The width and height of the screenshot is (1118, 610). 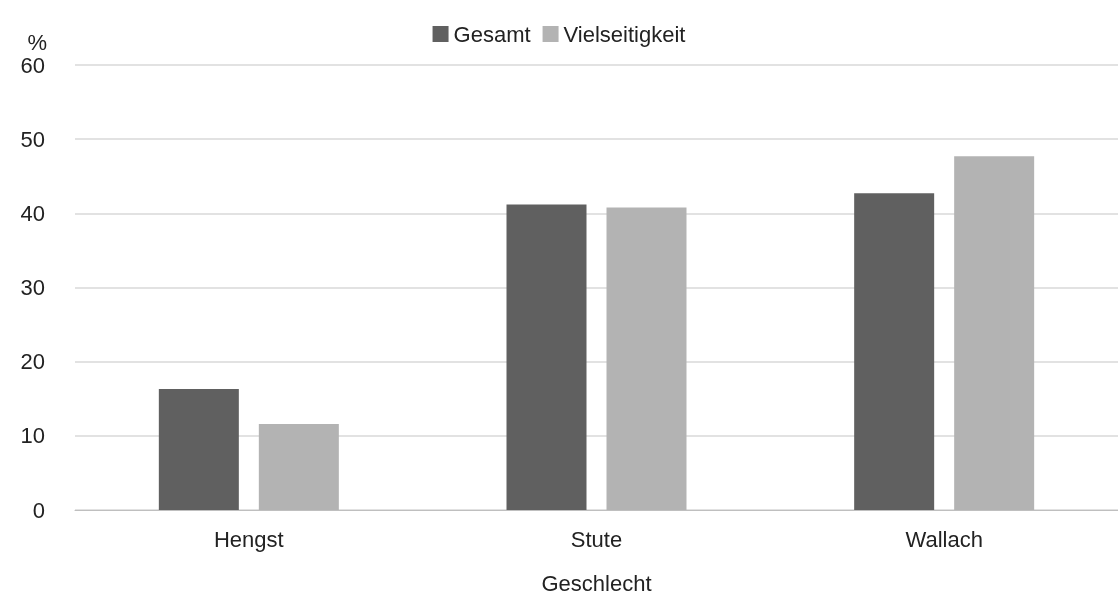 I want to click on y-tick-label: 10, so click(x=32, y=436).